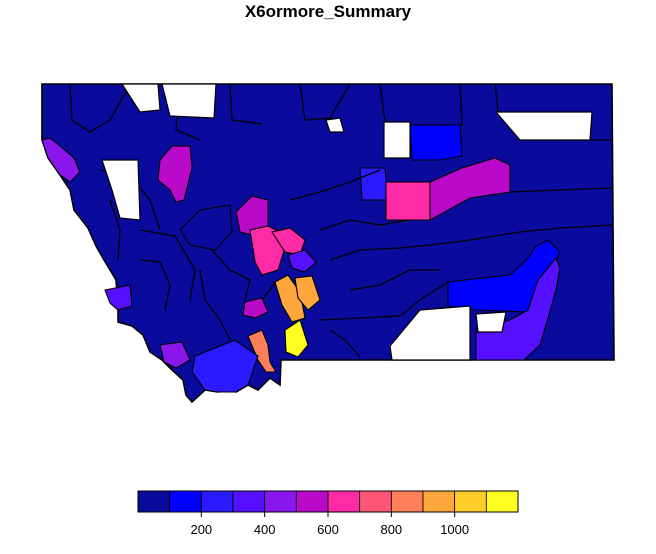 This screenshot has height=554, width=656. Describe the element at coordinates (225, 366) in the screenshot. I see `region-beaverhead-blue` at that location.